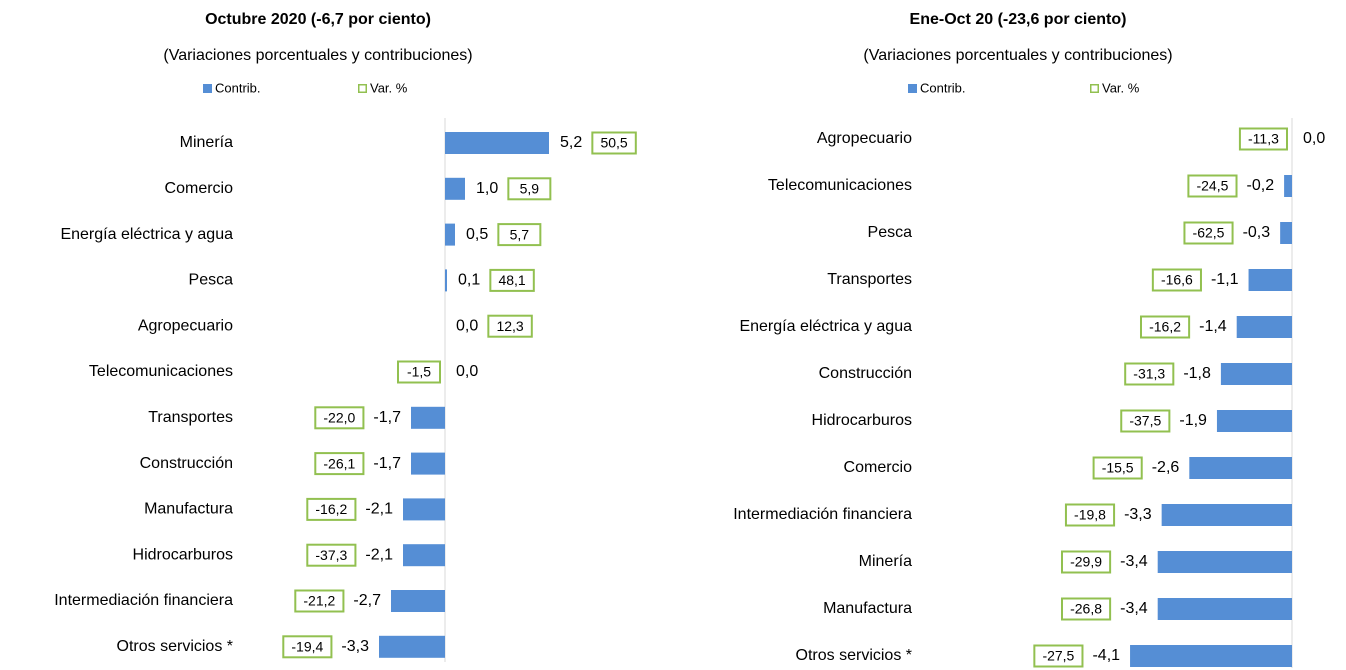  What do you see at coordinates (878, 467) in the screenshot?
I see `category-label: Comercio` at bounding box center [878, 467].